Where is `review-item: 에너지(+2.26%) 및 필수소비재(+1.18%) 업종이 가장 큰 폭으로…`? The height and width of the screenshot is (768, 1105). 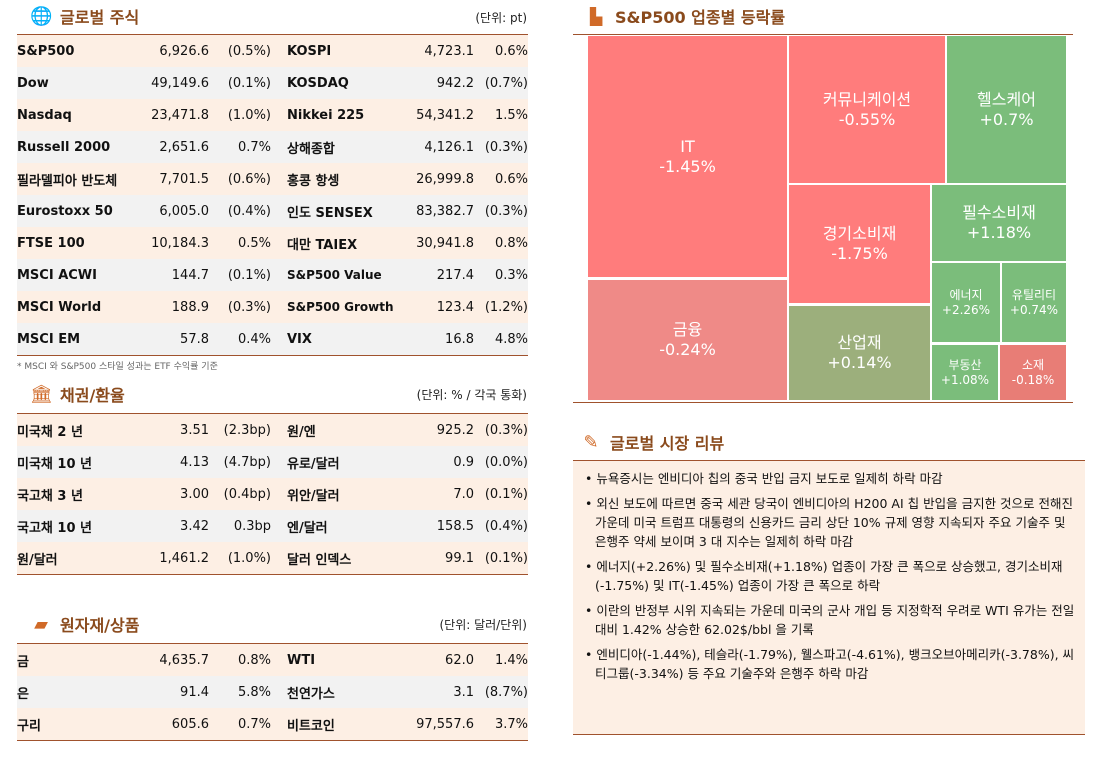
review-item: 에너지(+2.26%) 및 필수소비재(+1.18%) 업종이 가장 큰 폭으로… is located at coordinates (829, 576).